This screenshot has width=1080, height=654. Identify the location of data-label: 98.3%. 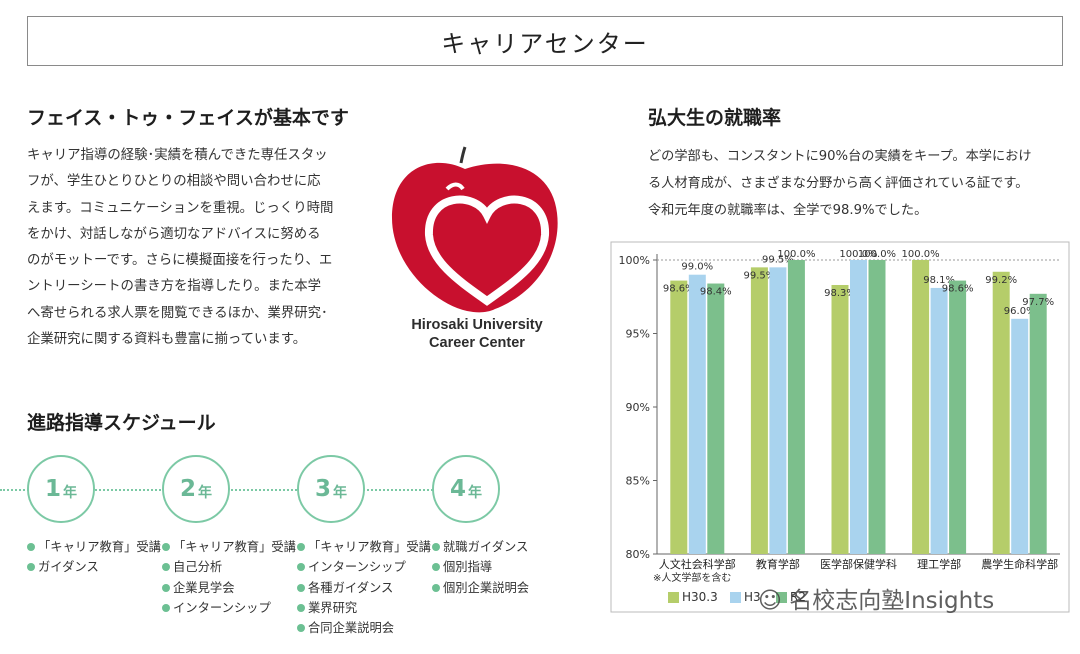
(840, 293).